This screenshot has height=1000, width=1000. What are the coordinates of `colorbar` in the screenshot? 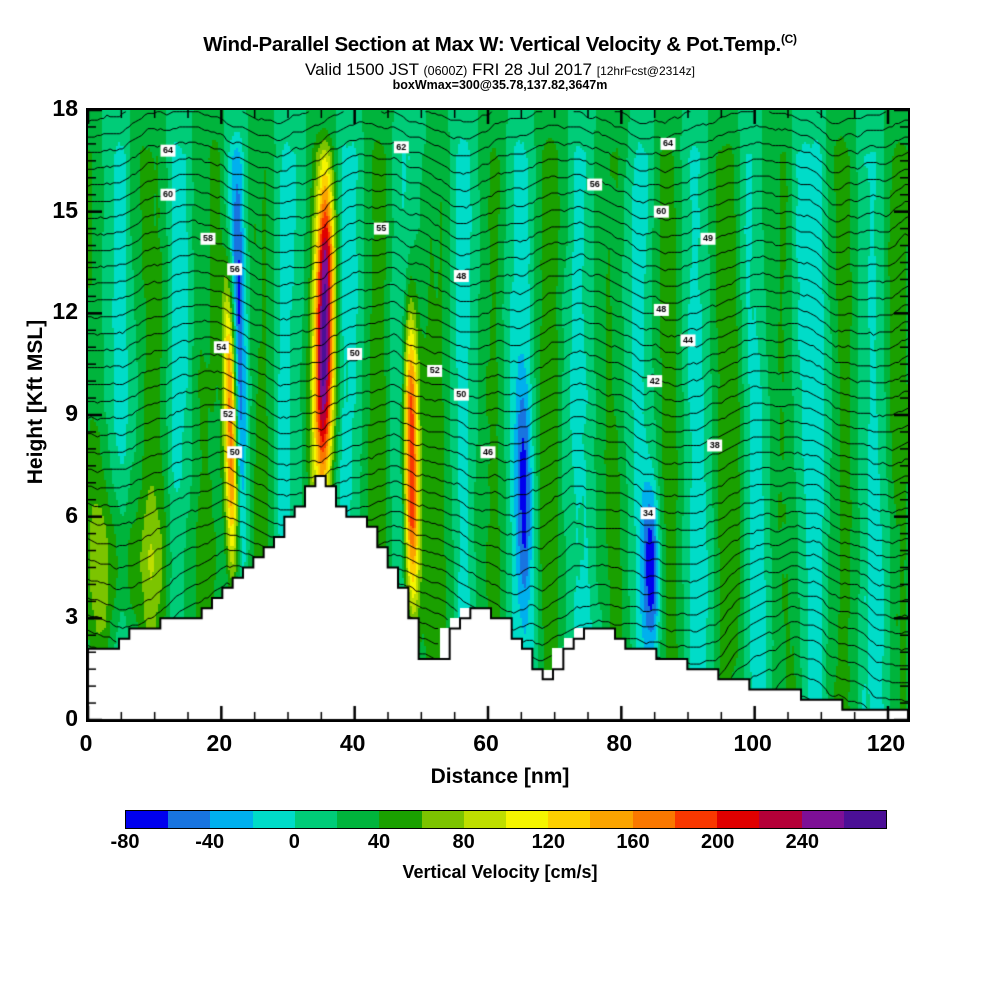 It's located at (506, 819).